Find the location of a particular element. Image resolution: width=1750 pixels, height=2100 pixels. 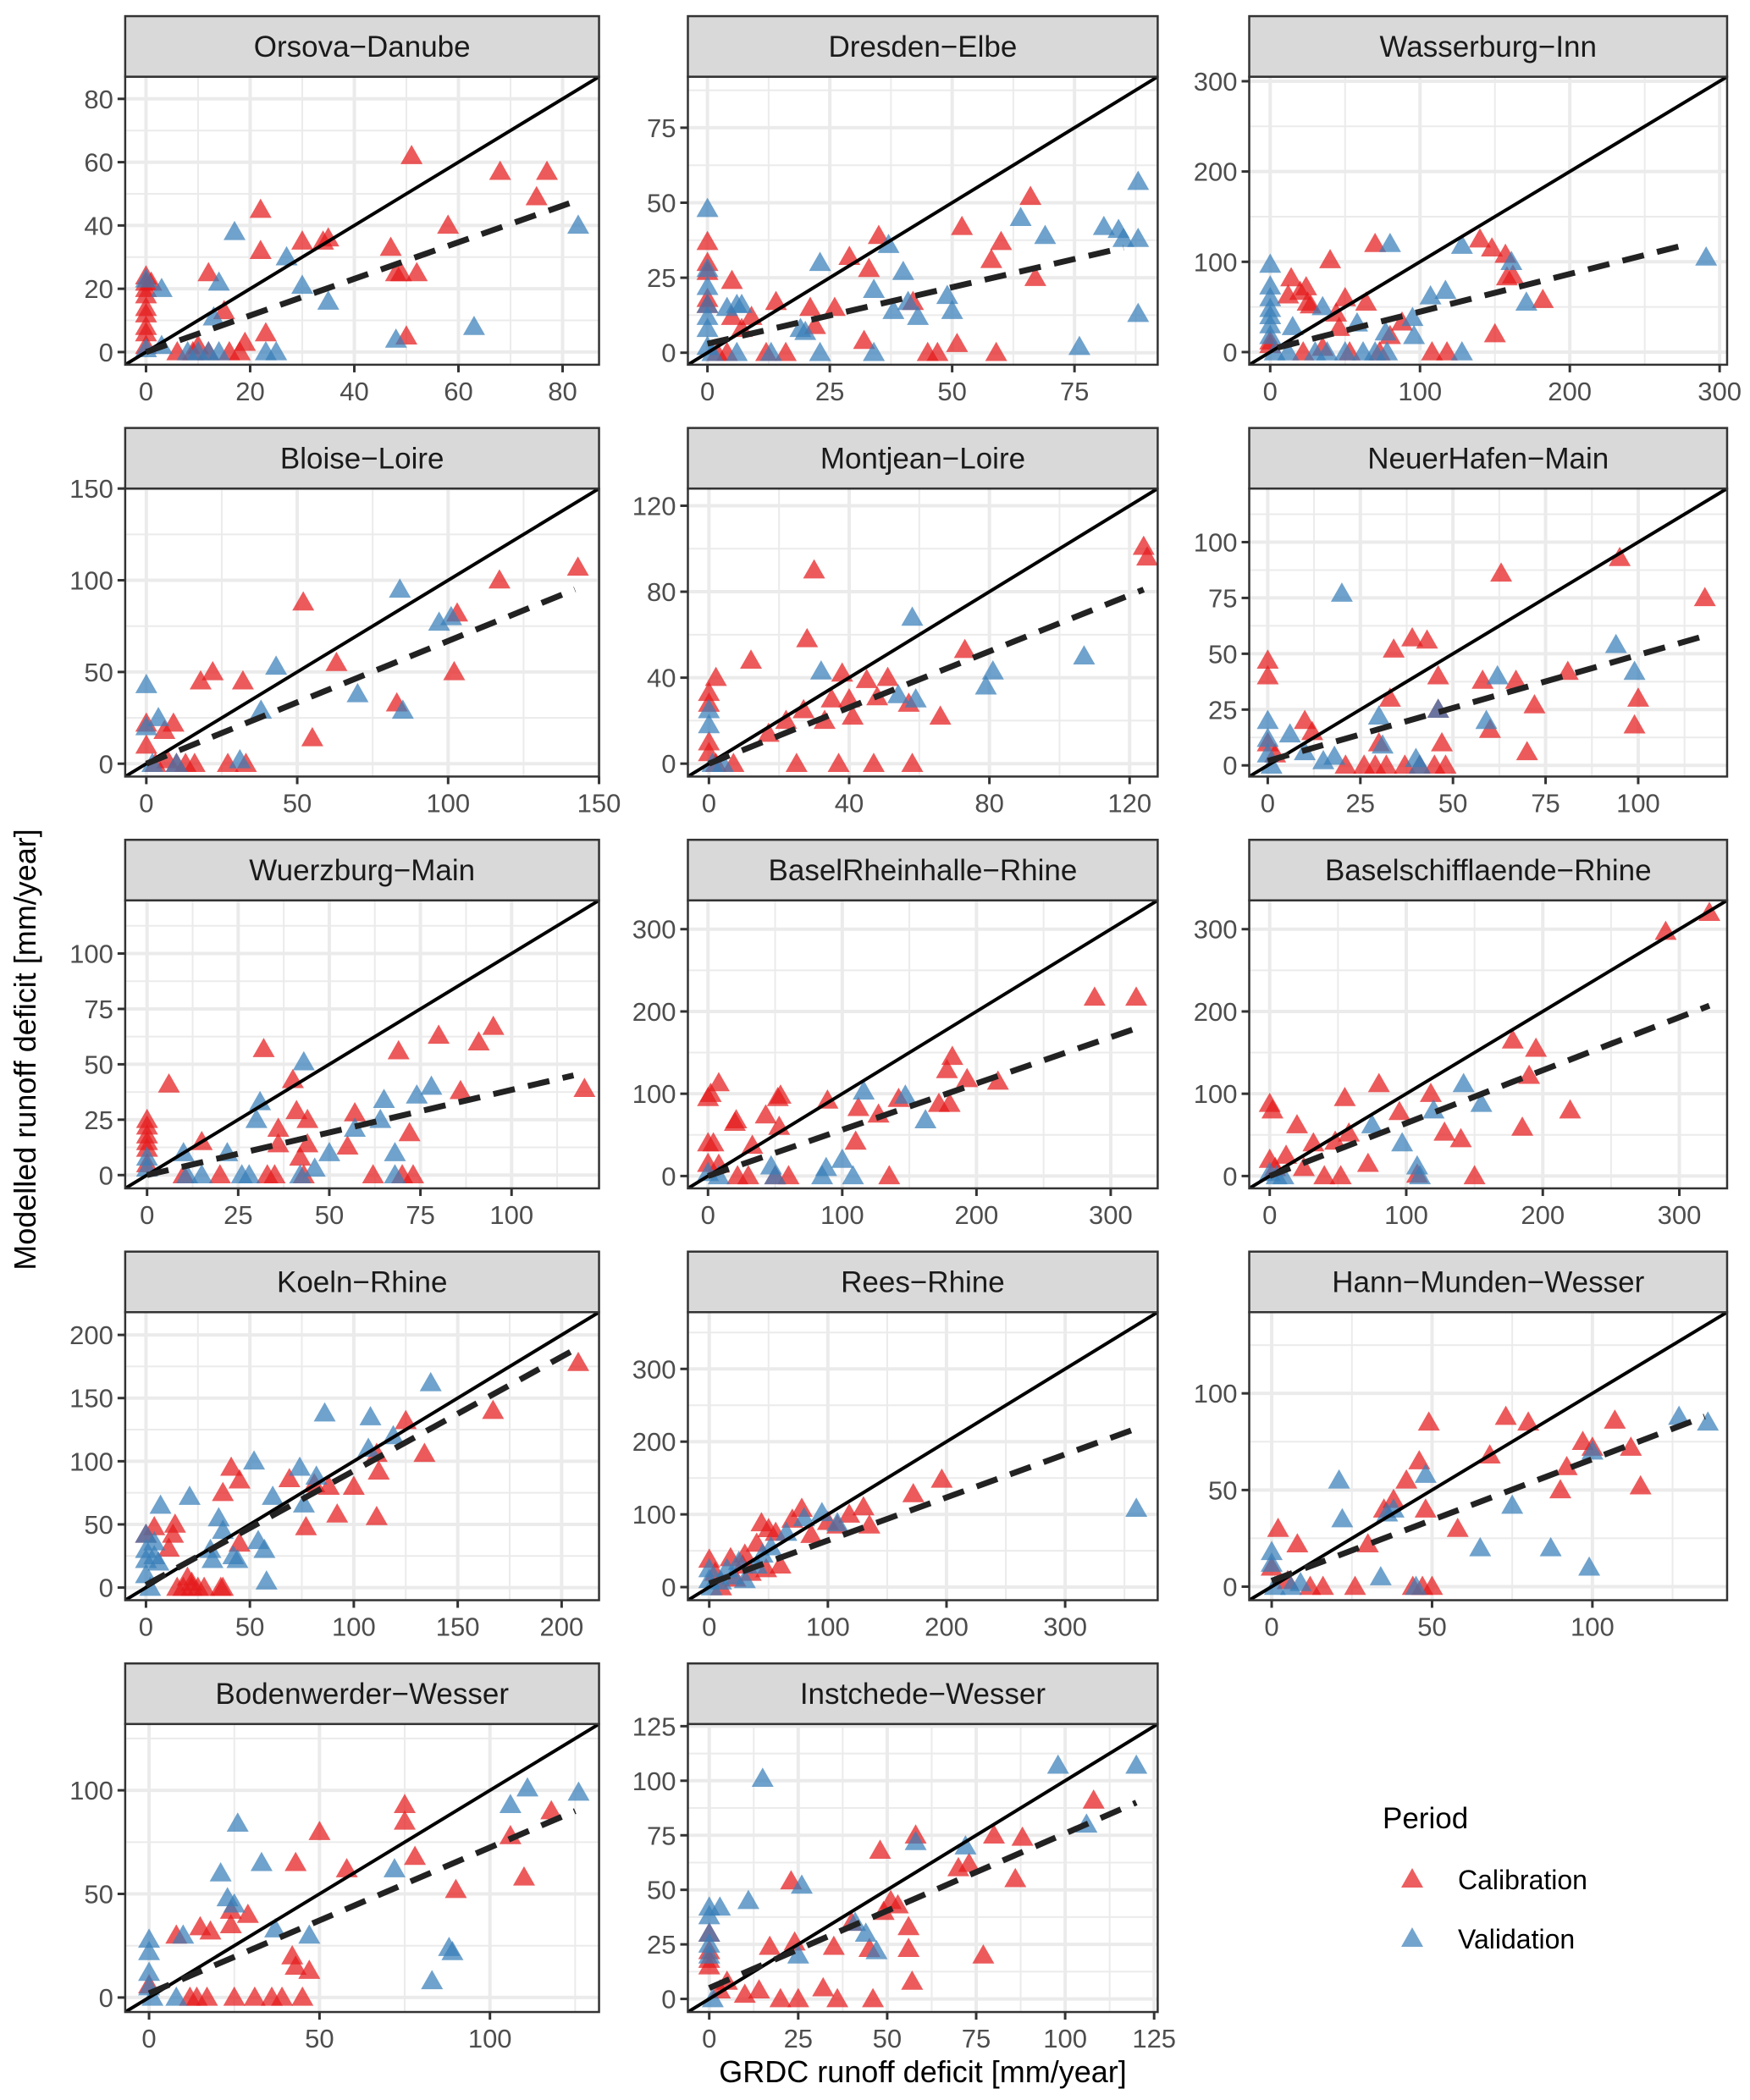

y-tick-label: 150 is located at coordinates (91, 1399).